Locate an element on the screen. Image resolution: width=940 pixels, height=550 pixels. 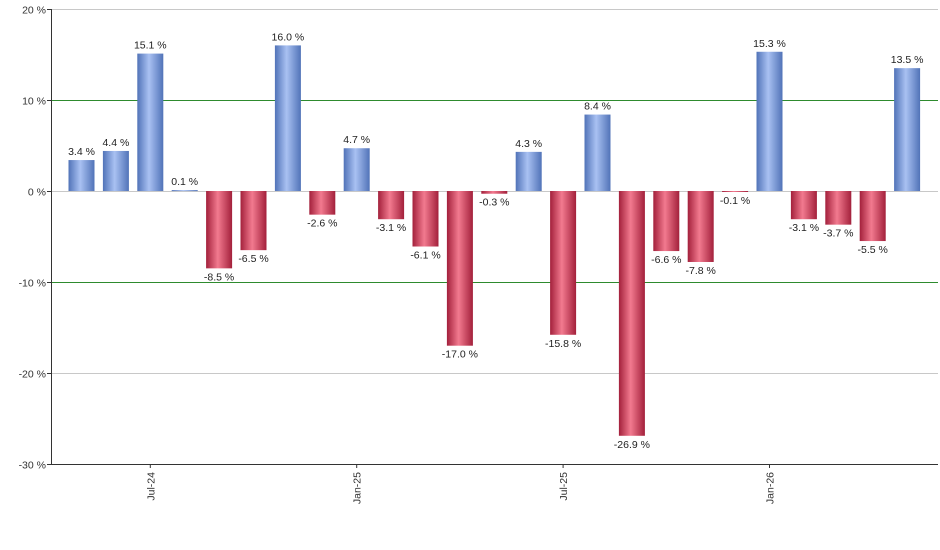
data-label: -3.7 % is located at coordinates (838, 234).